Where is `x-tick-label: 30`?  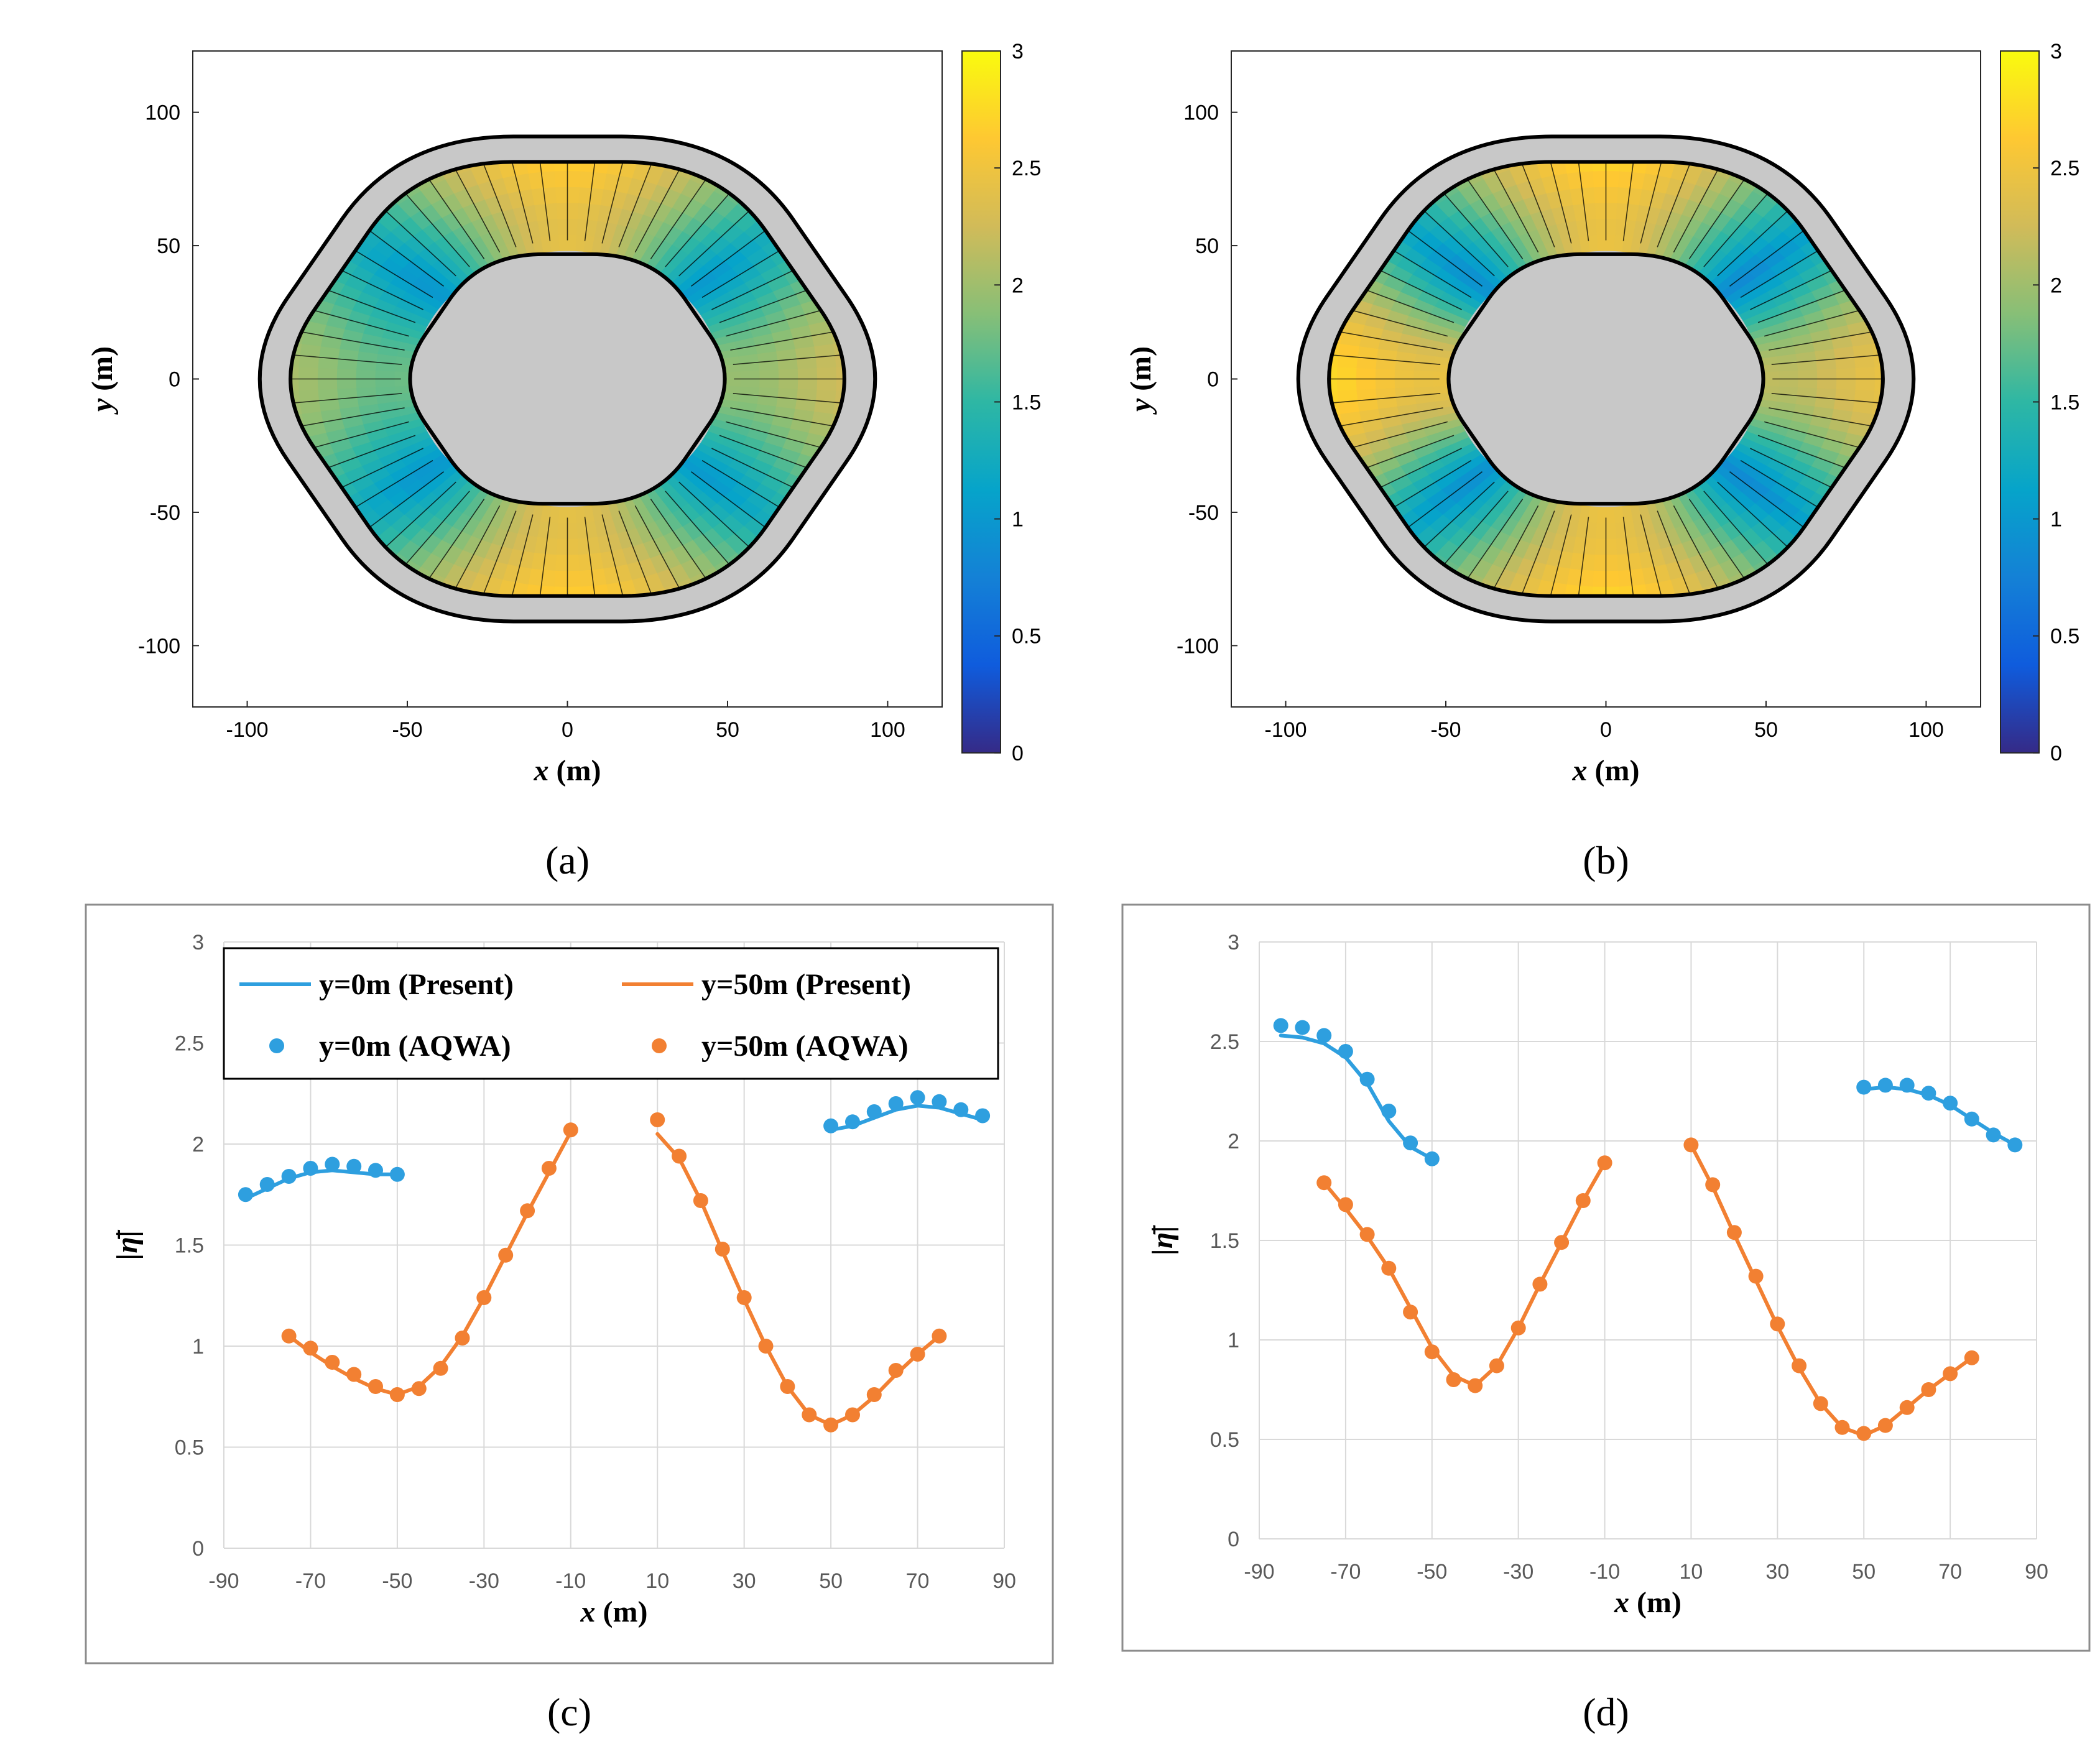 x-tick-label: 30 is located at coordinates (1777, 1572).